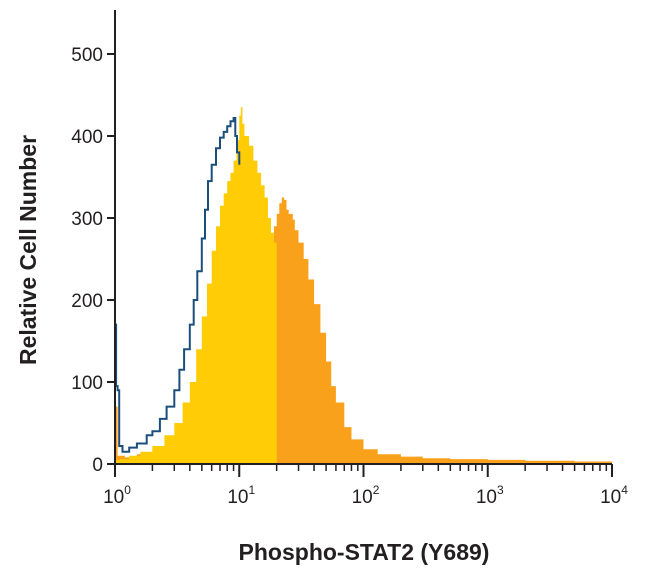  What do you see at coordinates (87, 219) in the screenshot?
I see `y-tick-label: 300` at bounding box center [87, 219].